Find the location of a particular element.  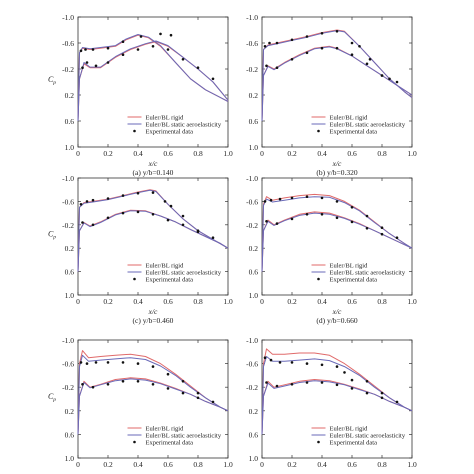

series-line-rigid-lower is located at coordinates (337, 83).